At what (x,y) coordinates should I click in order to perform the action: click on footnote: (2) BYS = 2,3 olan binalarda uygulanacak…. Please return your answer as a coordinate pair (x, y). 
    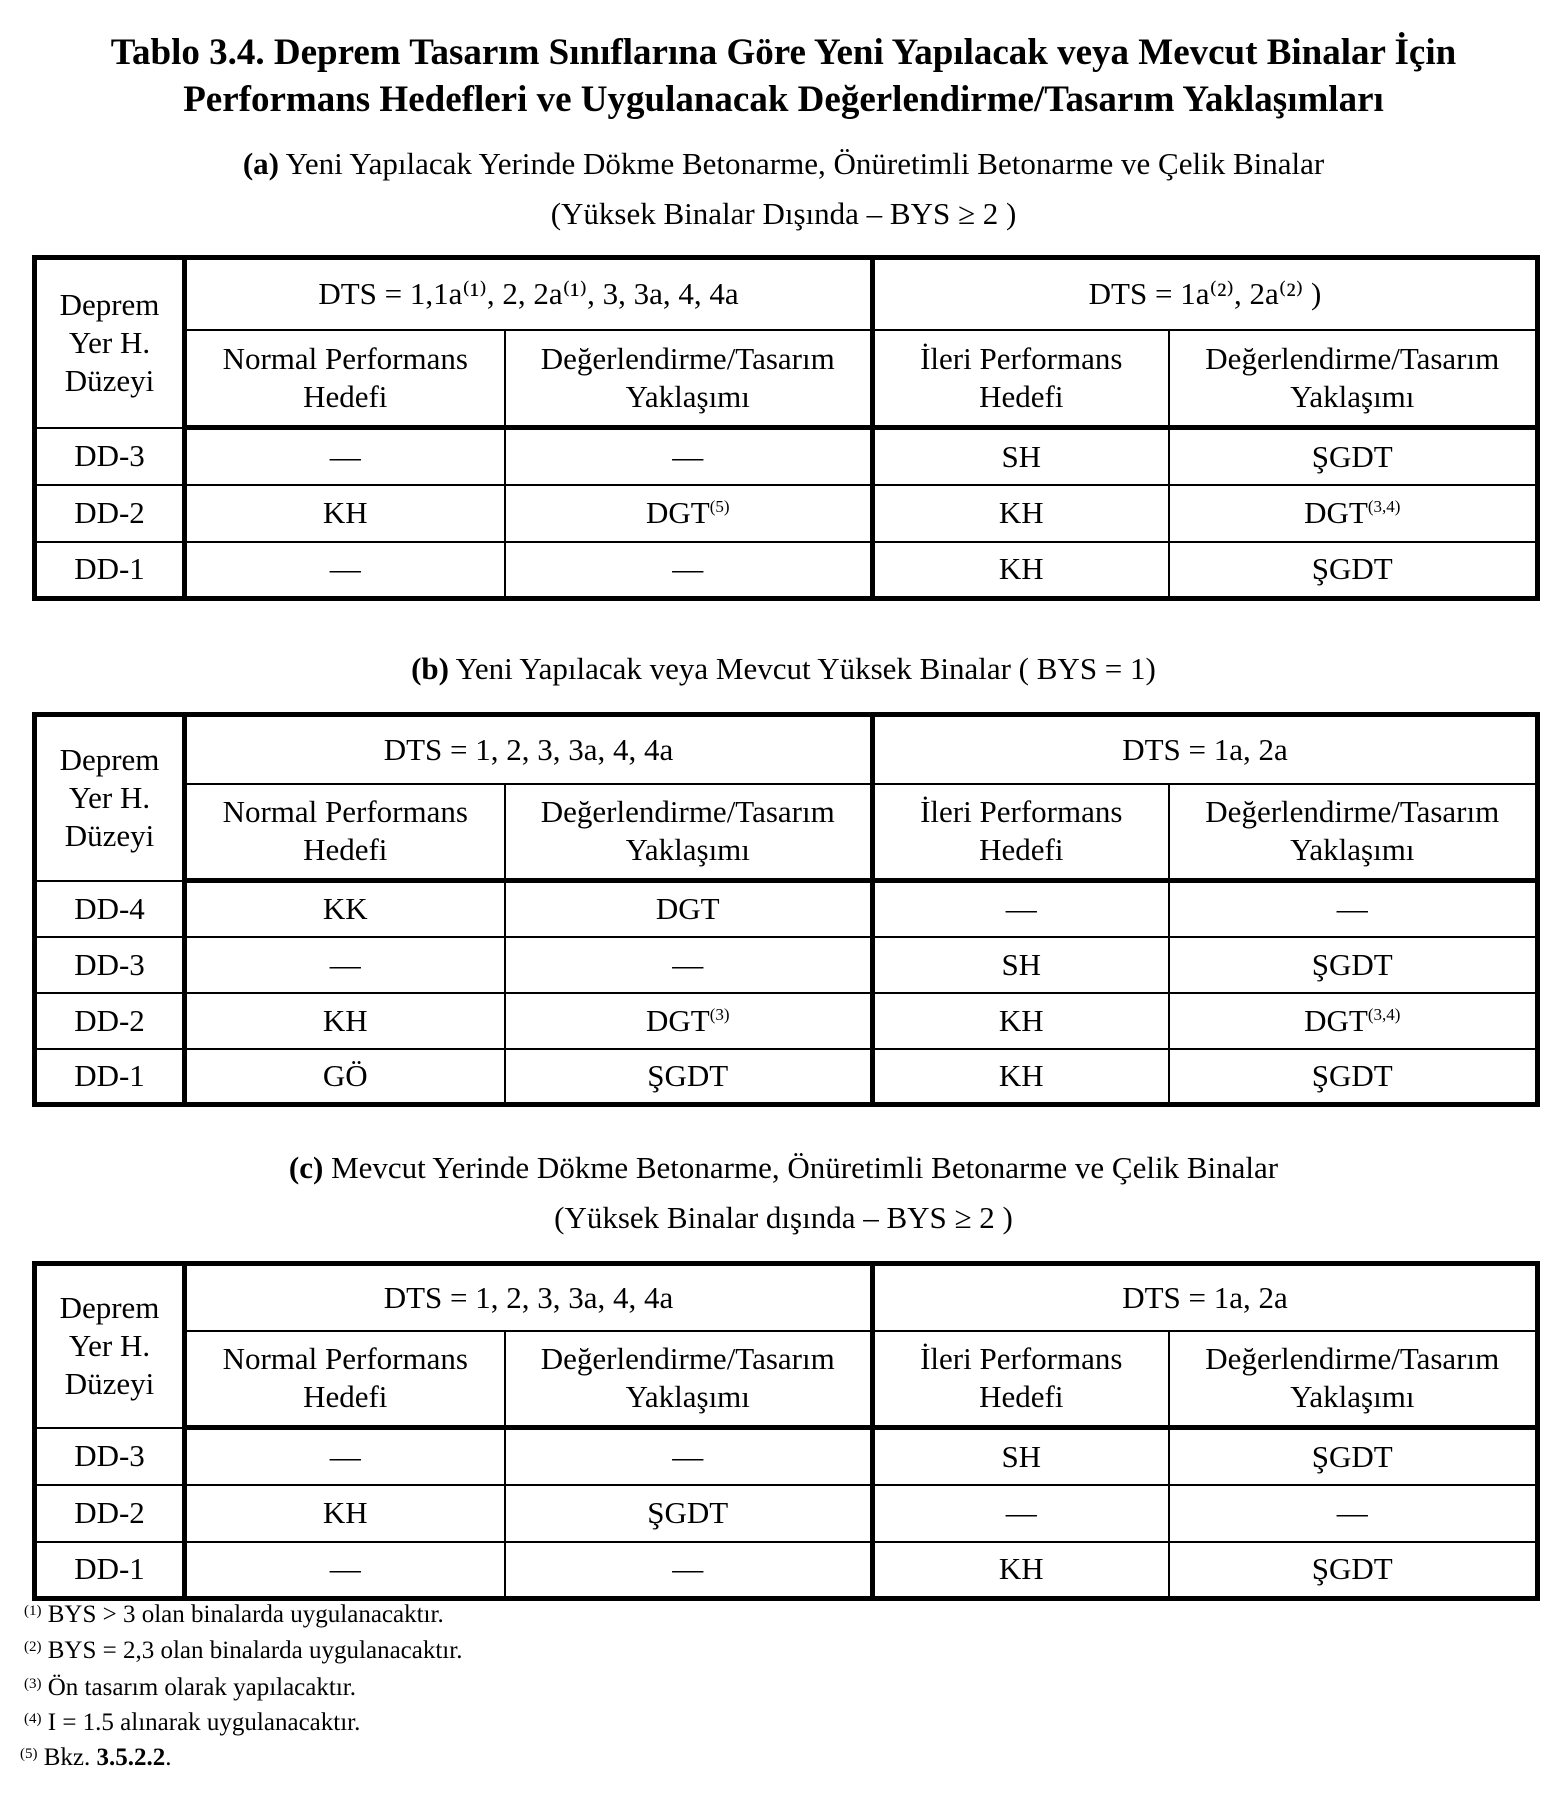
    Looking at the image, I should click on (243, 1650).